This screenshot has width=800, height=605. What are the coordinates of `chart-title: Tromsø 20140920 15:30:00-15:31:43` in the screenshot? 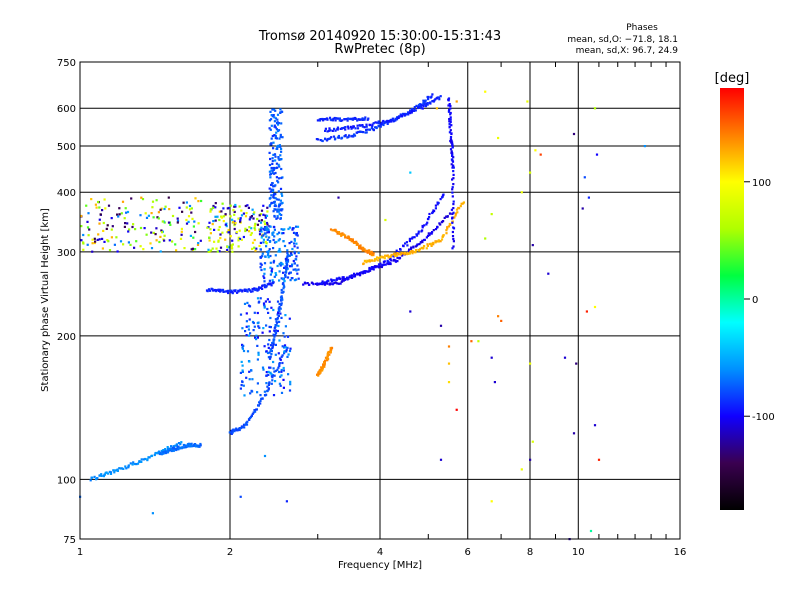 It's located at (379, 36).